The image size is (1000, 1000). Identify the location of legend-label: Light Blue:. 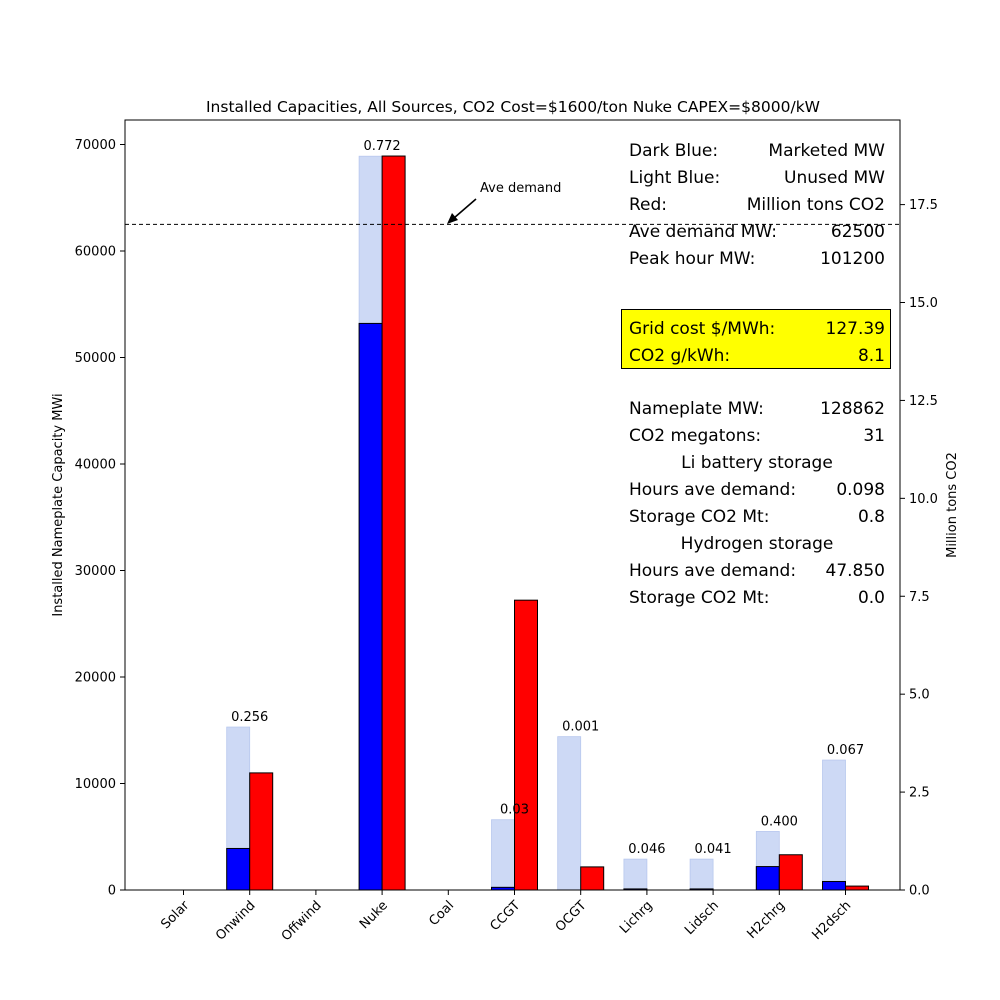
(675, 178).